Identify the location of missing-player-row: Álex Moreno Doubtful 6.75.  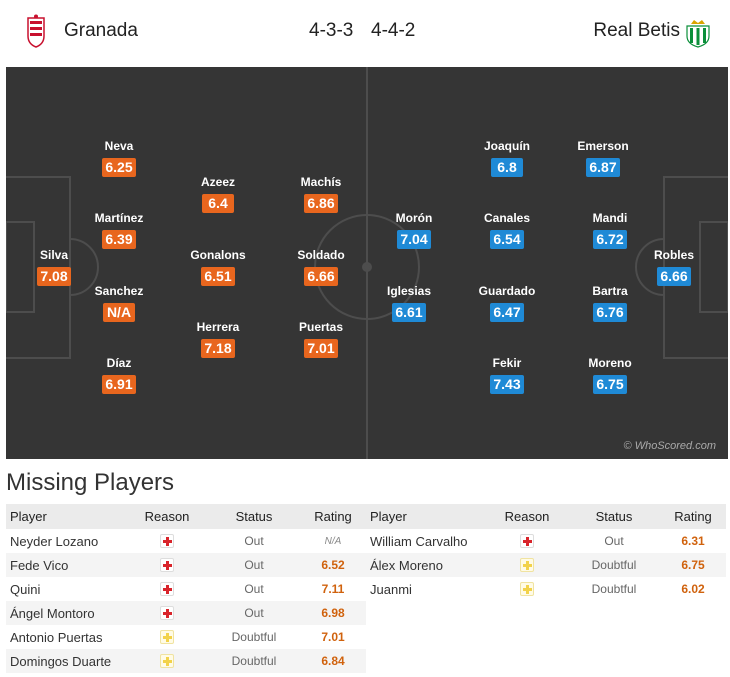
(546, 565).